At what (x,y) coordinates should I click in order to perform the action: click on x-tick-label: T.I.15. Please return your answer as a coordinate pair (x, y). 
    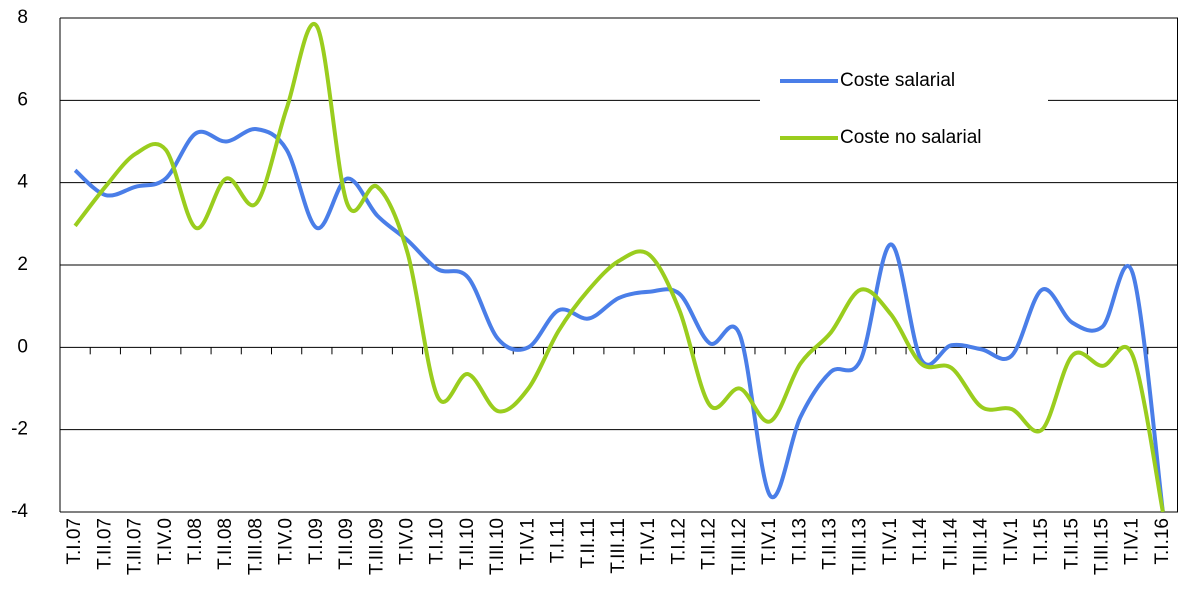
    Looking at the image, I should click on (1041, 541).